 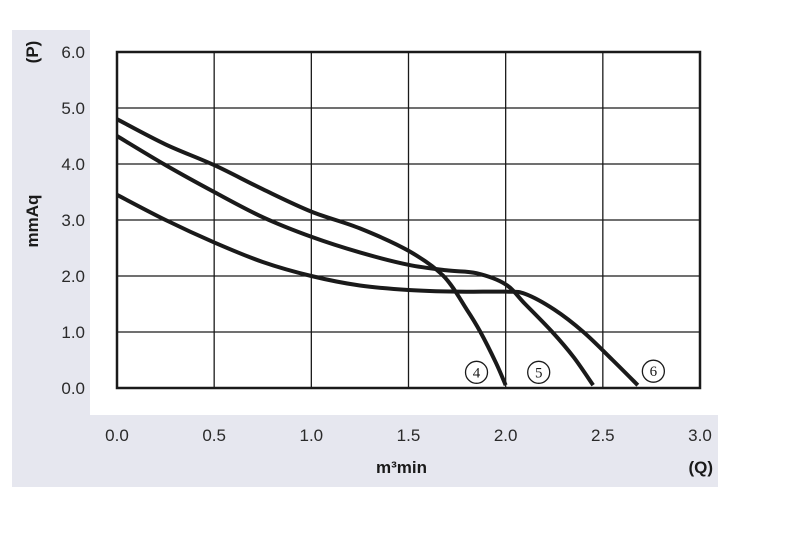 What do you see at coordinates (73, 164) in the screenshot?
I see `y-tick-label: 4.0` at bounding box center [73, 164].